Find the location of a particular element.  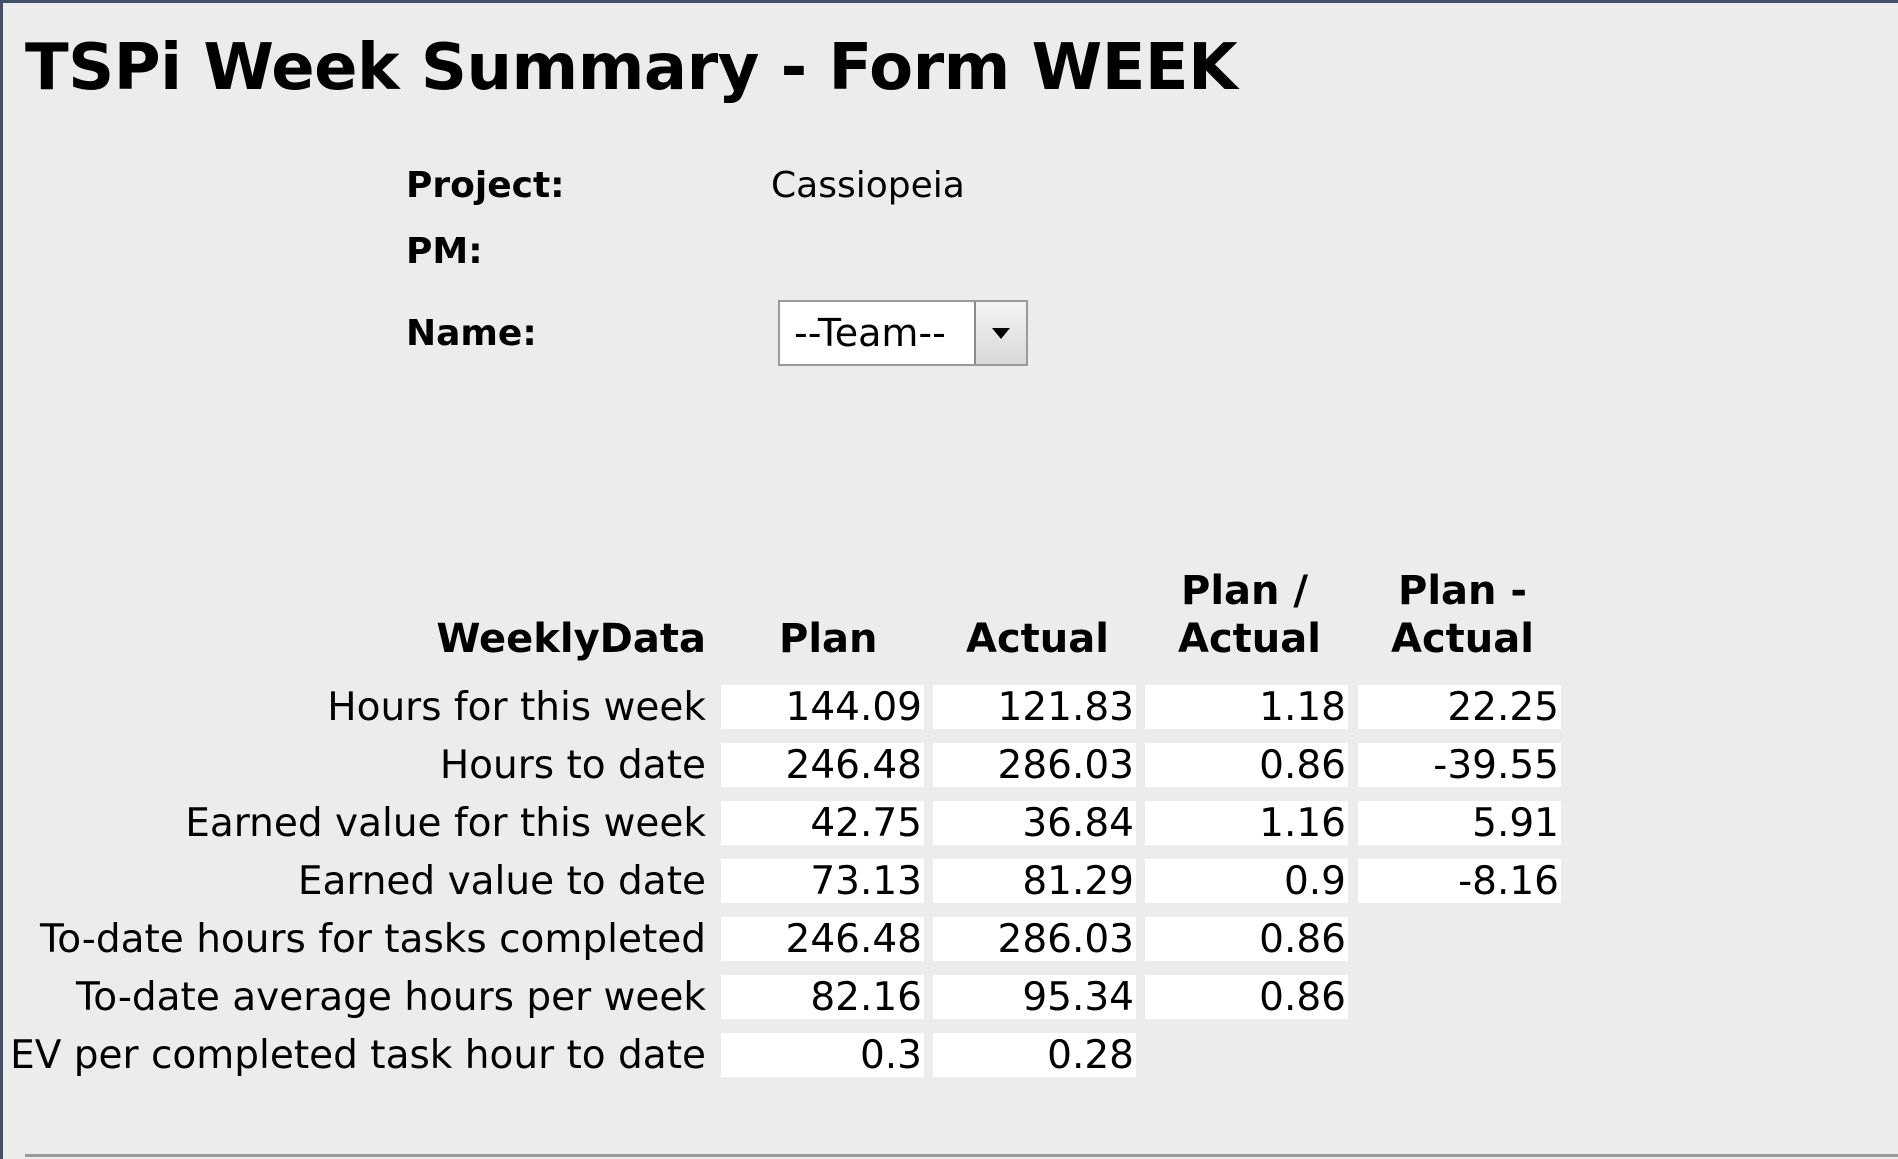

cell-diff: 5.91 is located at coordinates (1459, 823).